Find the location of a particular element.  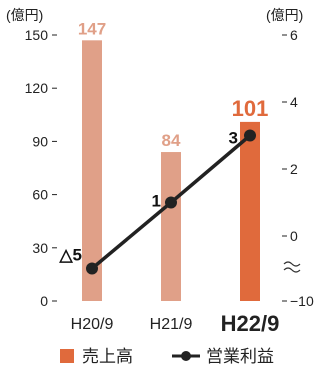

legend-line-label: 営業利益 is located at coordinates (240, 356).